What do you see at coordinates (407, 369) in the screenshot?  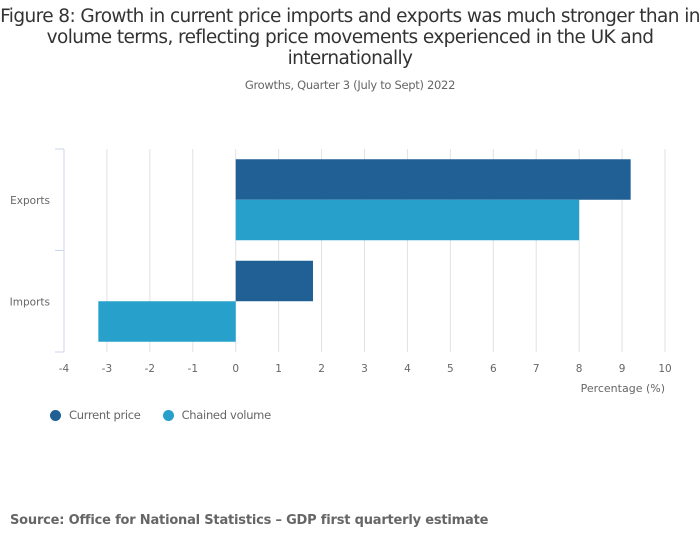 I see `x-tick-label: 4` at bounding box center [407, 369].